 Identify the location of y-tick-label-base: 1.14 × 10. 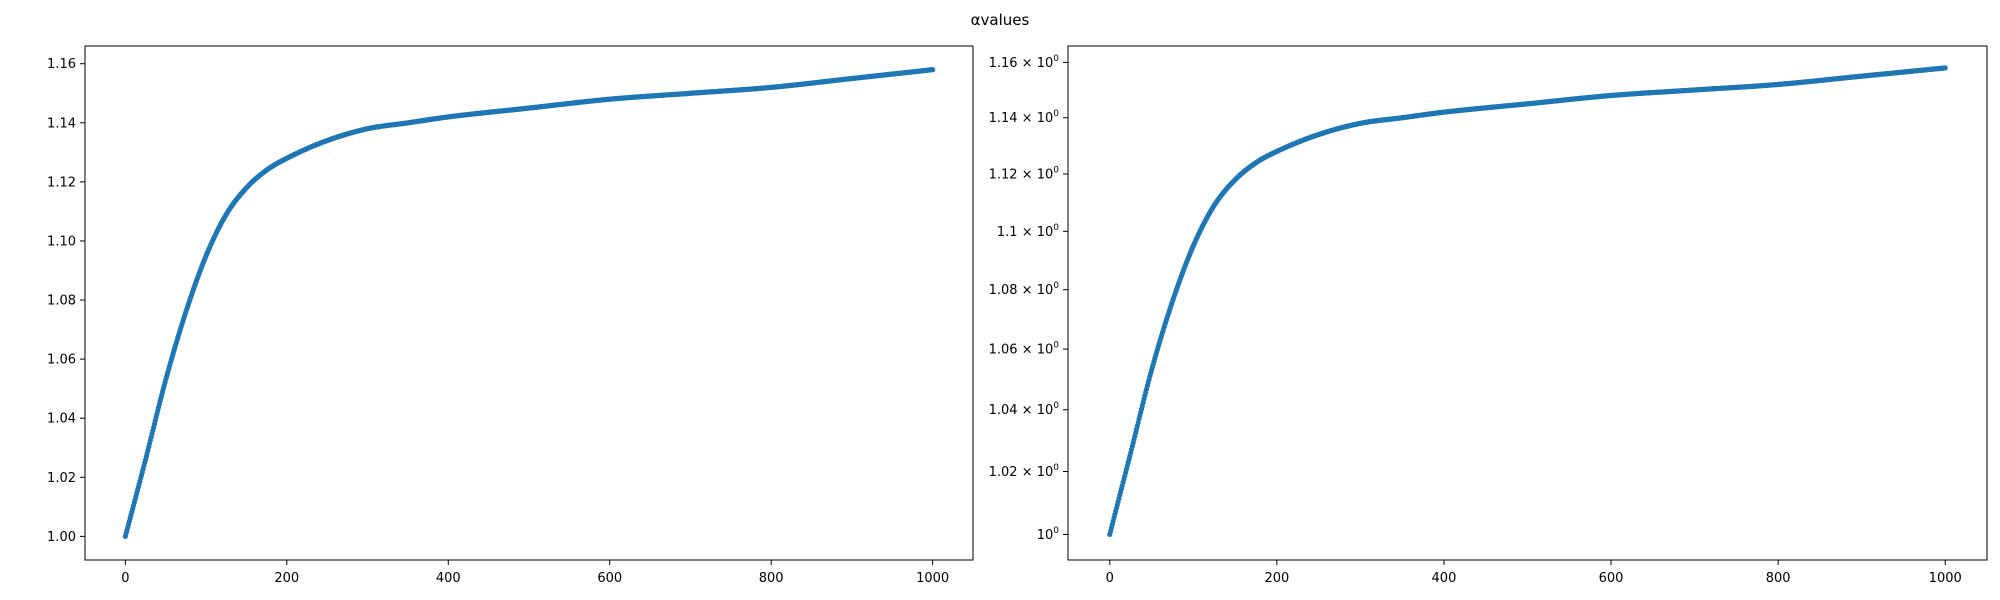
(1021, 118).